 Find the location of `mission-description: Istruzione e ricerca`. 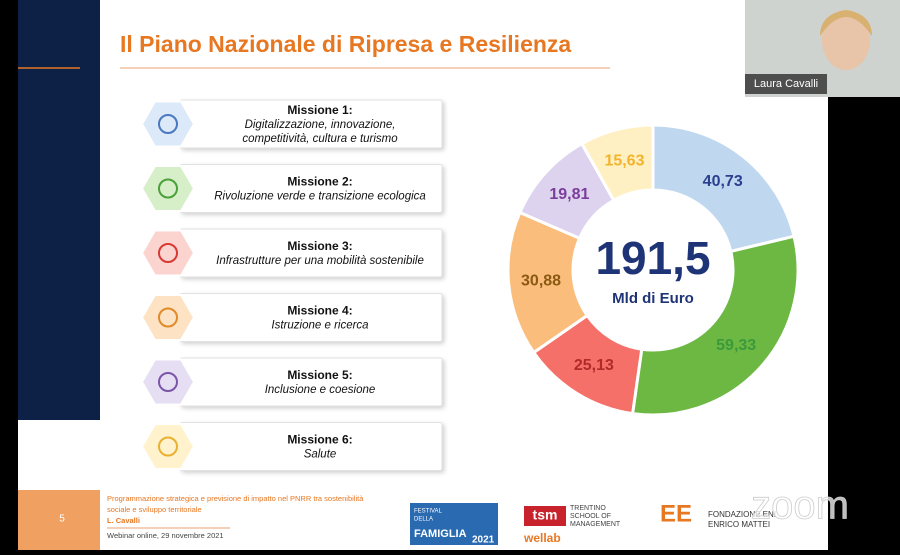

mission-description: Istruzione e ricerca is located at coordinates (319, 326).